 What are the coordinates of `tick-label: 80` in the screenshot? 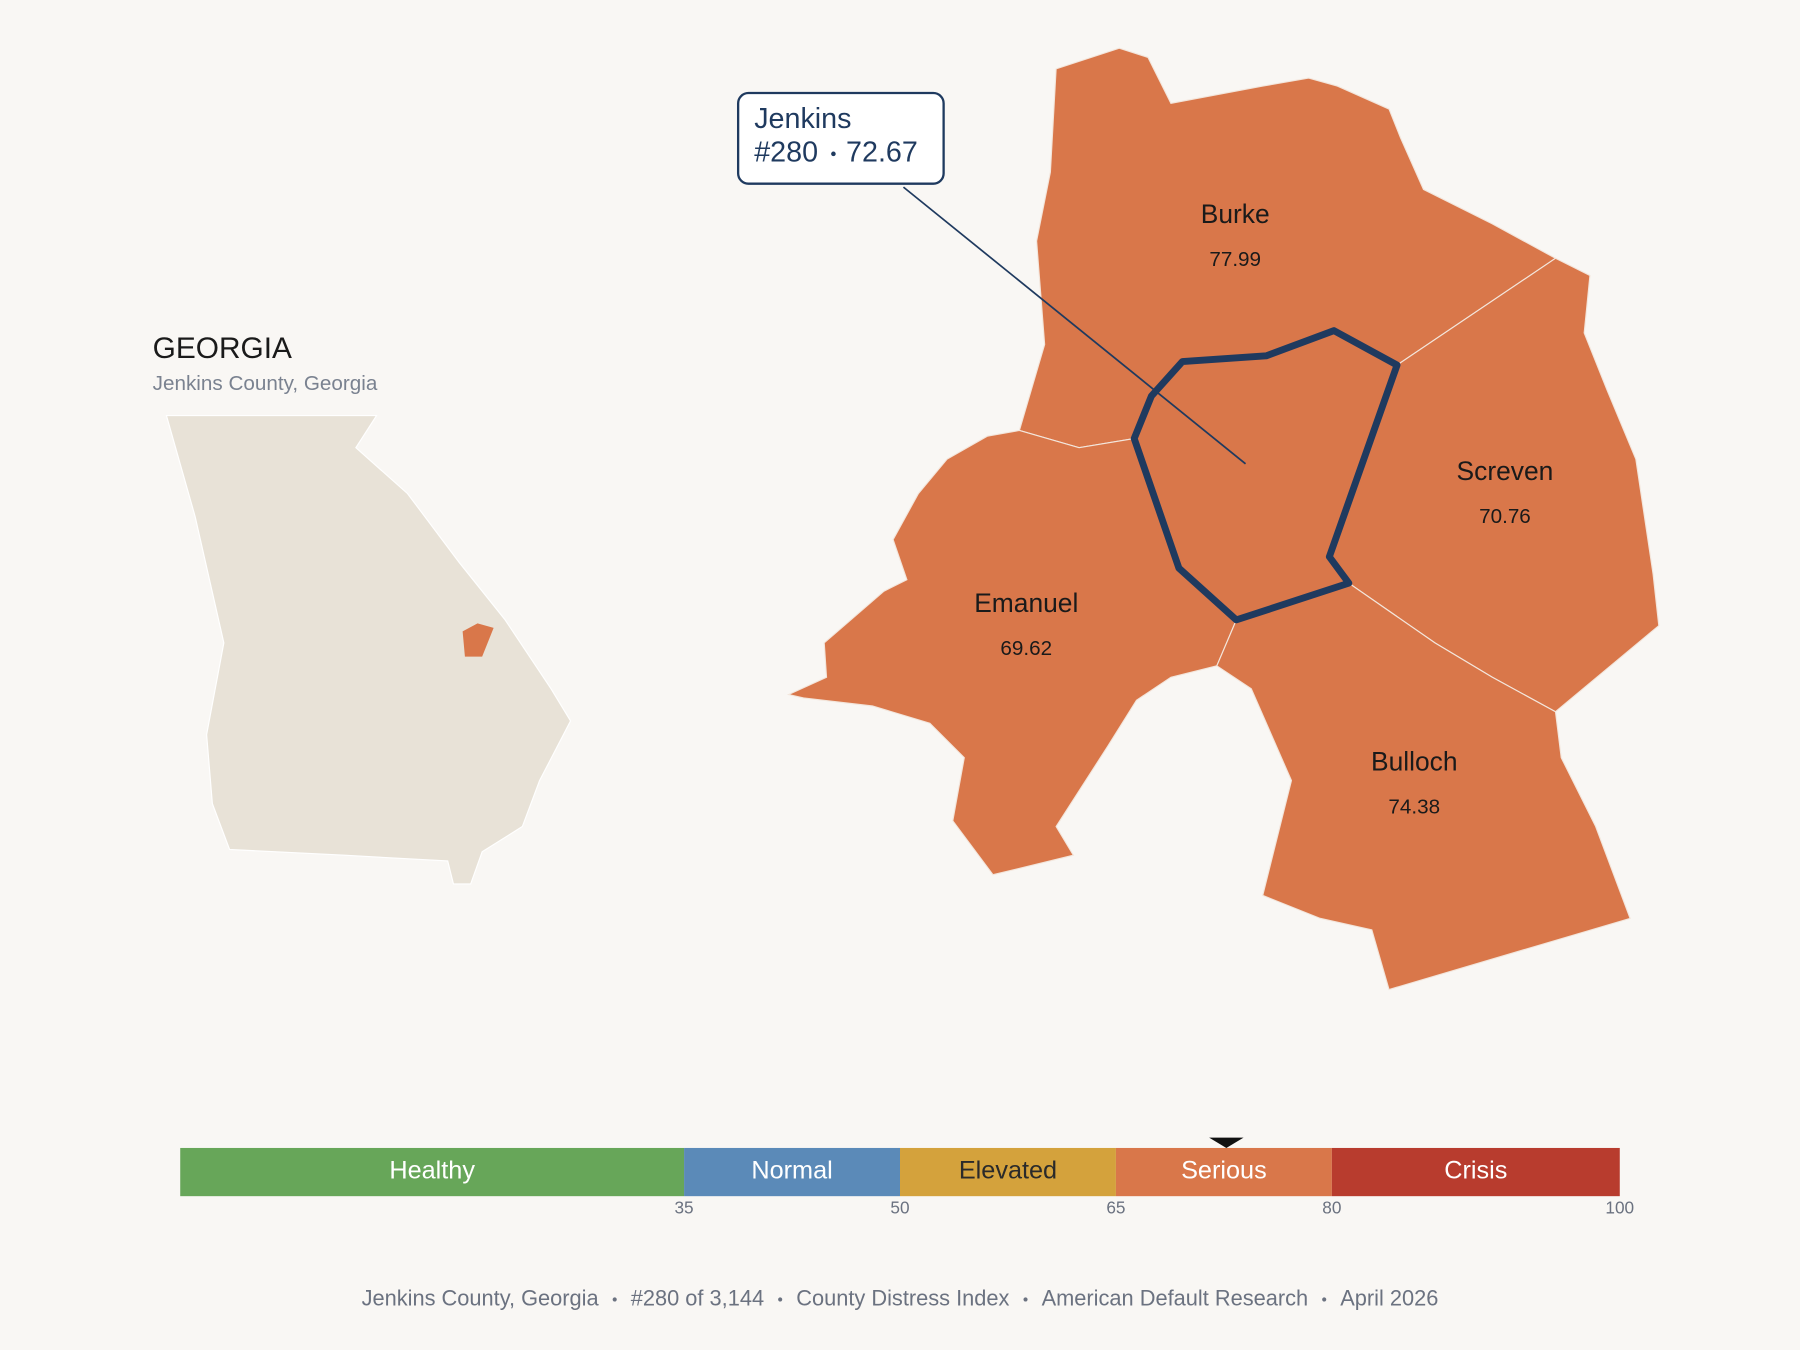 It's located at (1331, 1207).